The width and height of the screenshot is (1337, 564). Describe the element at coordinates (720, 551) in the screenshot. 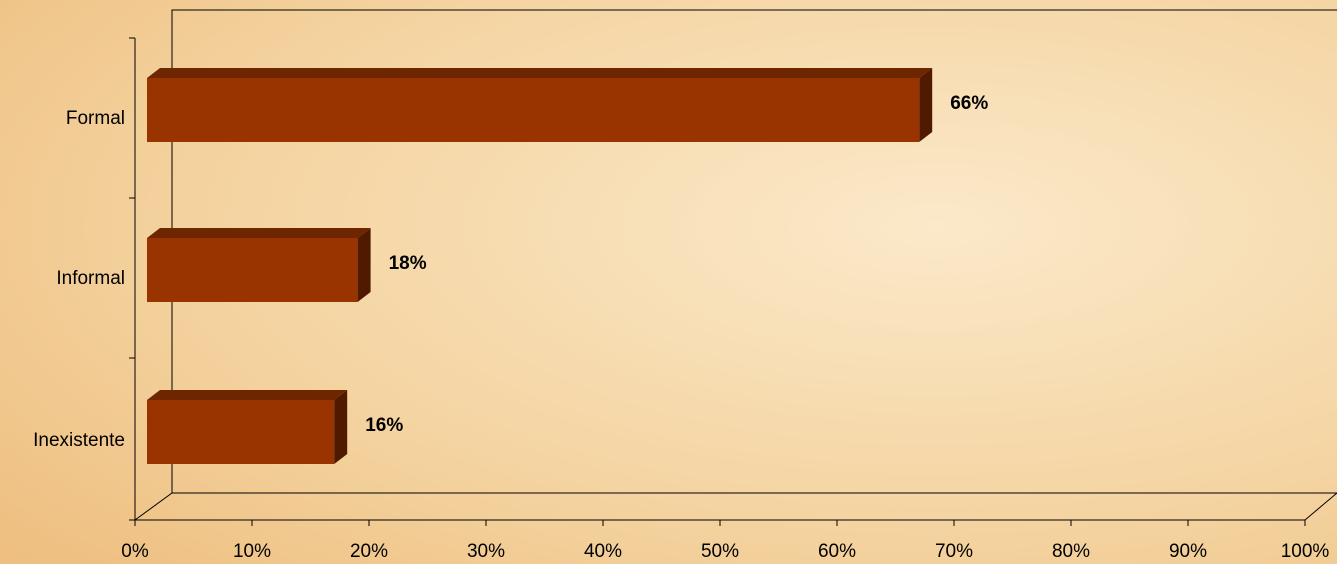

I see `x-tick-label: 50%` at that location.